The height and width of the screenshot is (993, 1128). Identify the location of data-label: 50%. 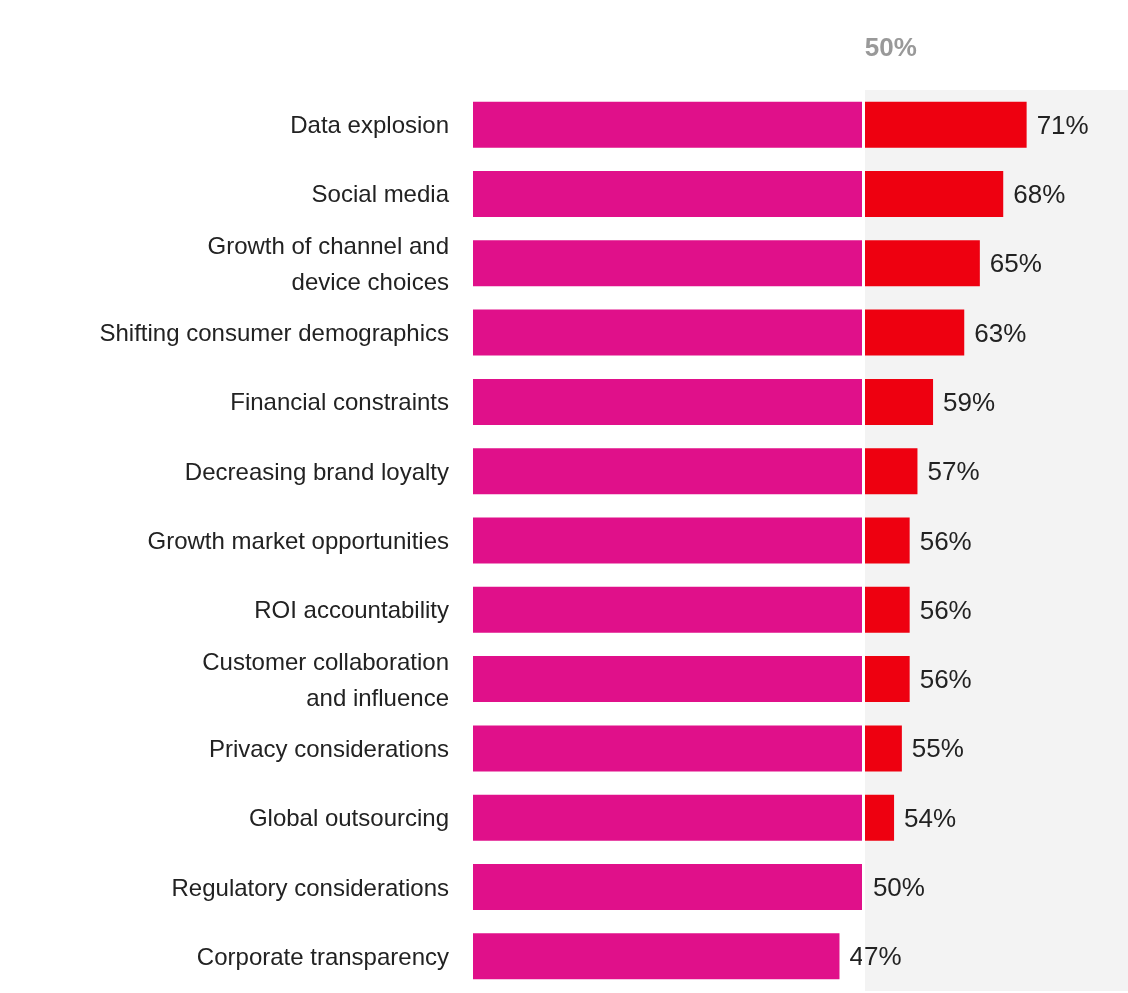
(898, 887).